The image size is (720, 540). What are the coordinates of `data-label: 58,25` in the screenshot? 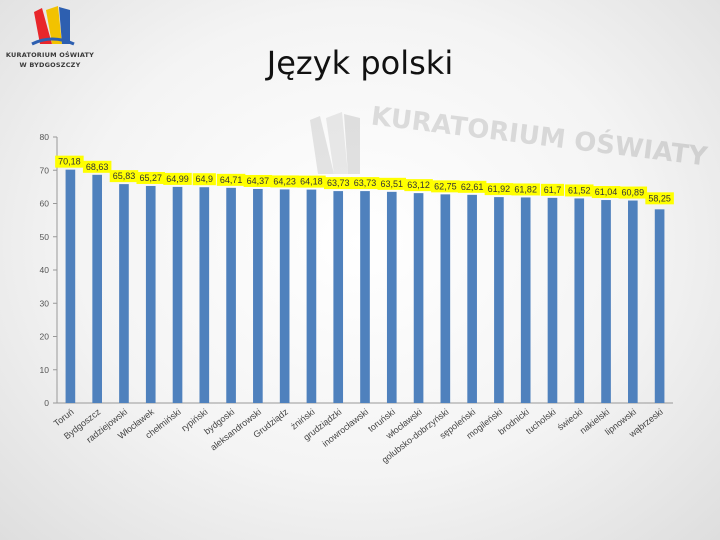 It's located at (659, 198).